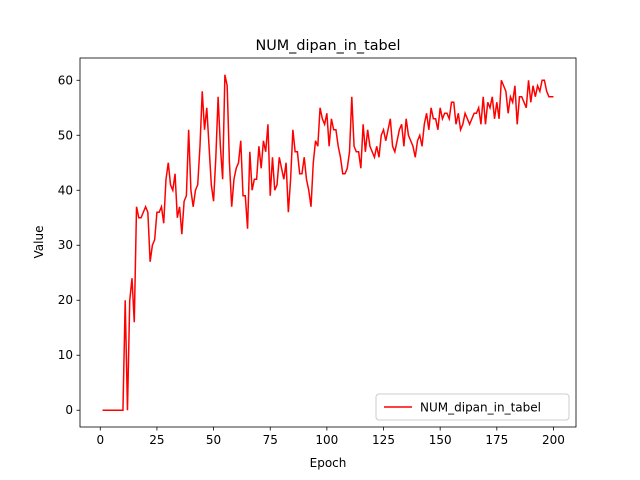 The image size is (640, 480). I want to click on x-tick-label: 200, so click(553, 440).